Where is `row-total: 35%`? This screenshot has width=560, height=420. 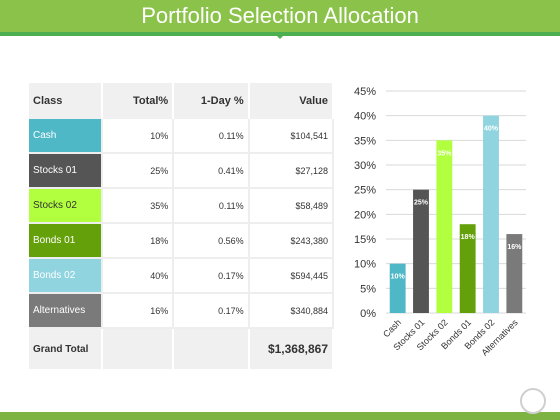 row-total: 35% is located at coordinates (138, 206).